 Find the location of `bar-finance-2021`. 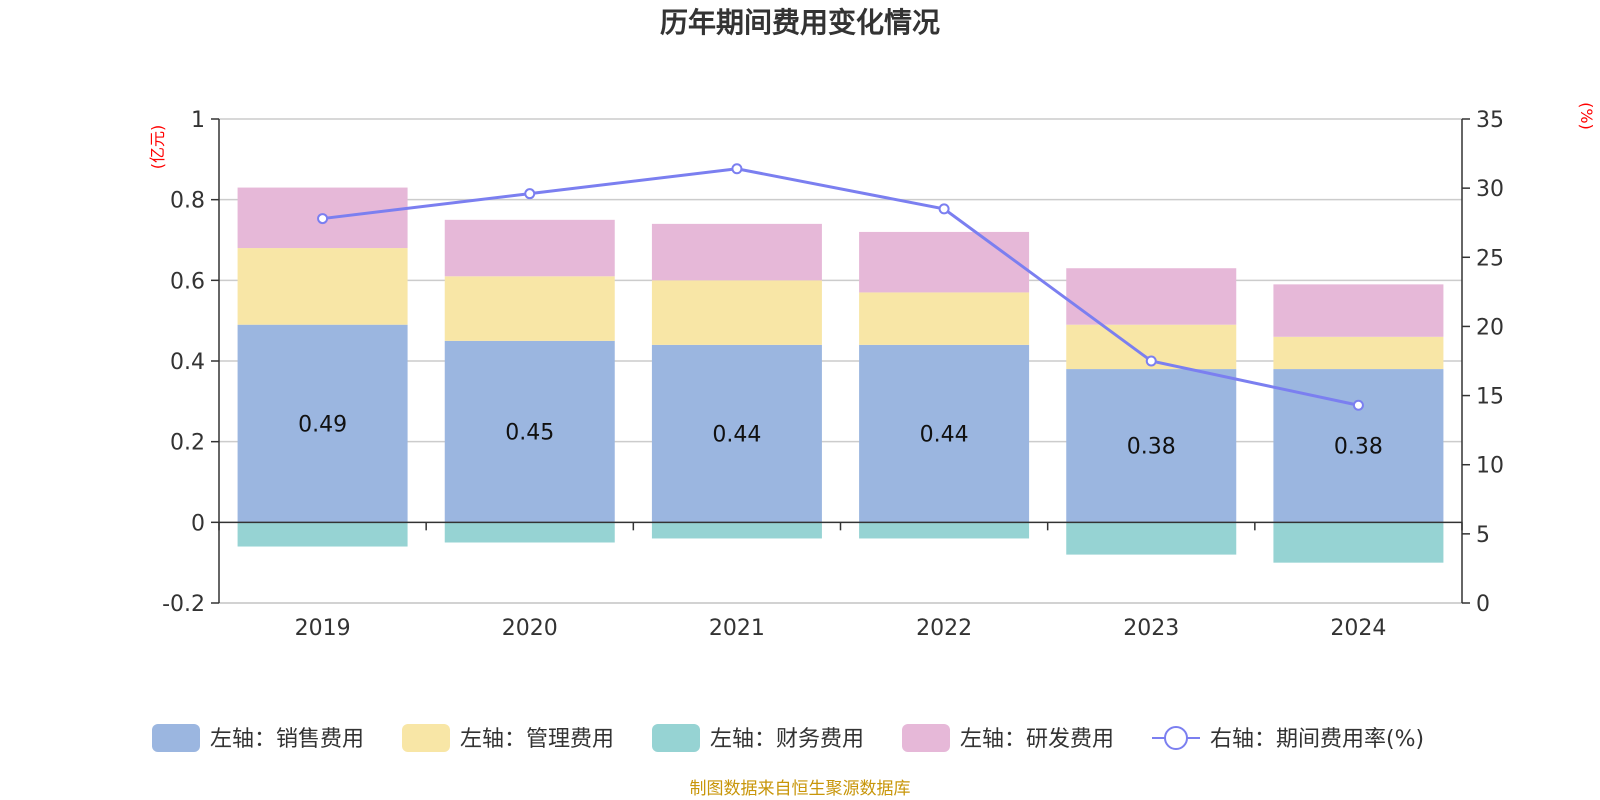

bar-finance-2021 is located at coordinates (736, 530).